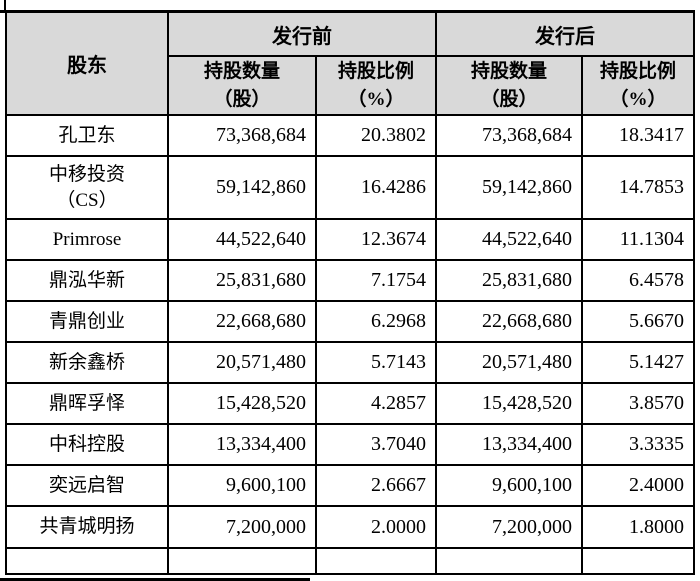 The height and width of the screenshot is (581, 700). Describe the element at coordinates (242, 485) in the screenshot. I see `pre-shares: 9,600,100` at that location.